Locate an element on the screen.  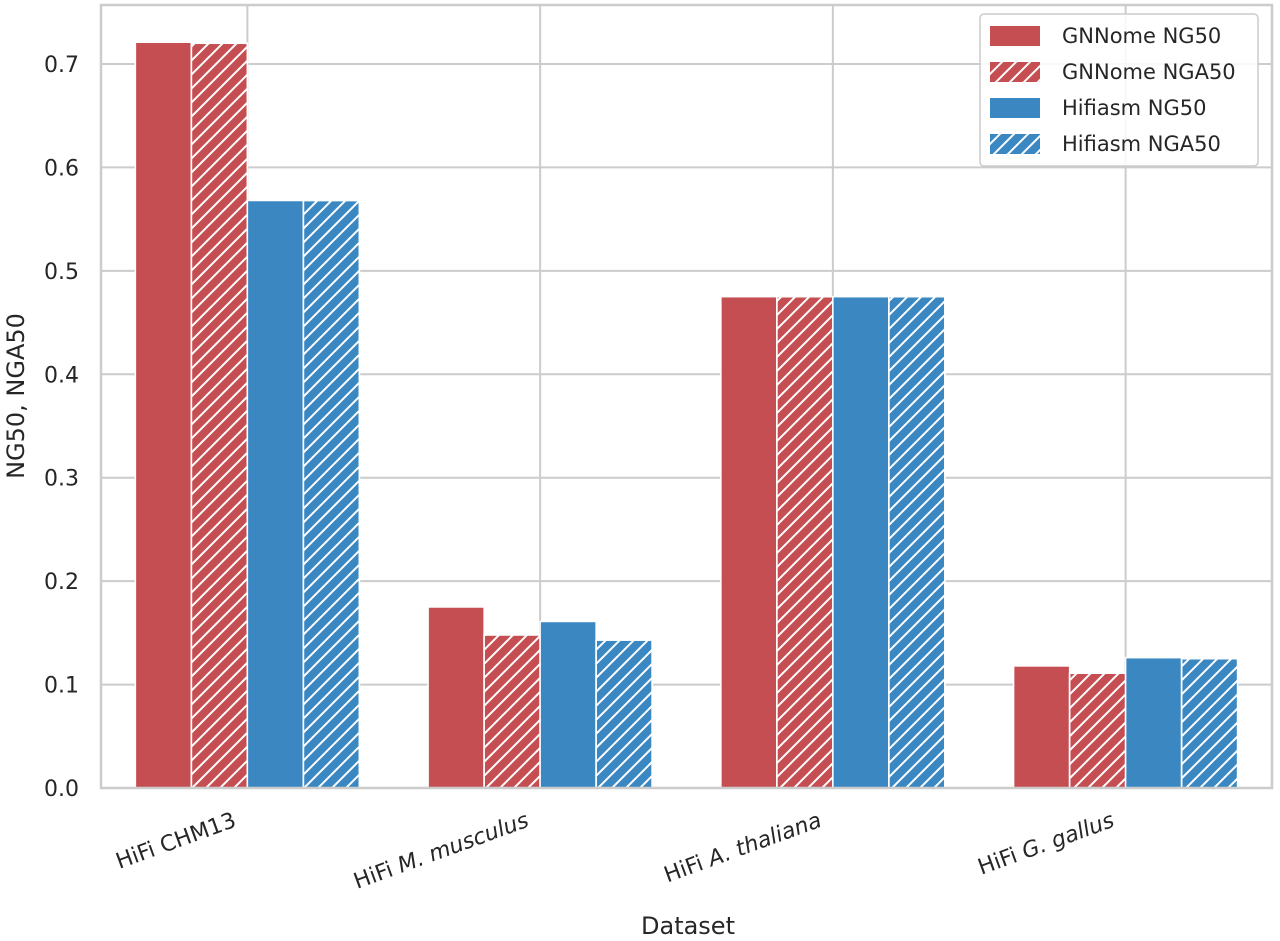
x-tick-label: HiFi M. musculus is located at coordinates (442, 851).